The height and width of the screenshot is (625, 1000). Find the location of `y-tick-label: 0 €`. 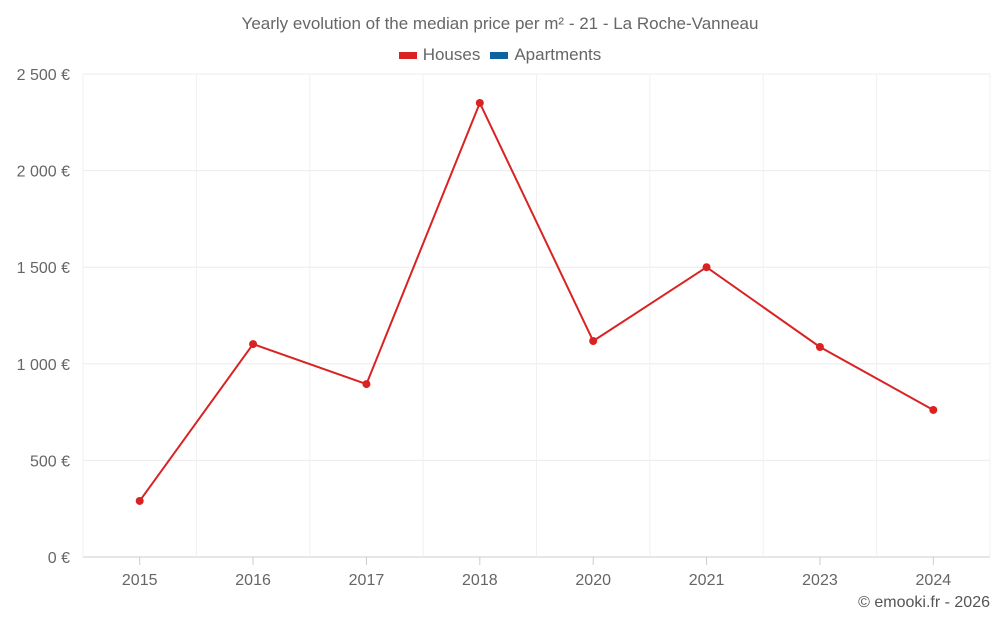

y-tick-label: 0 € is located at coordinates (59, 558).